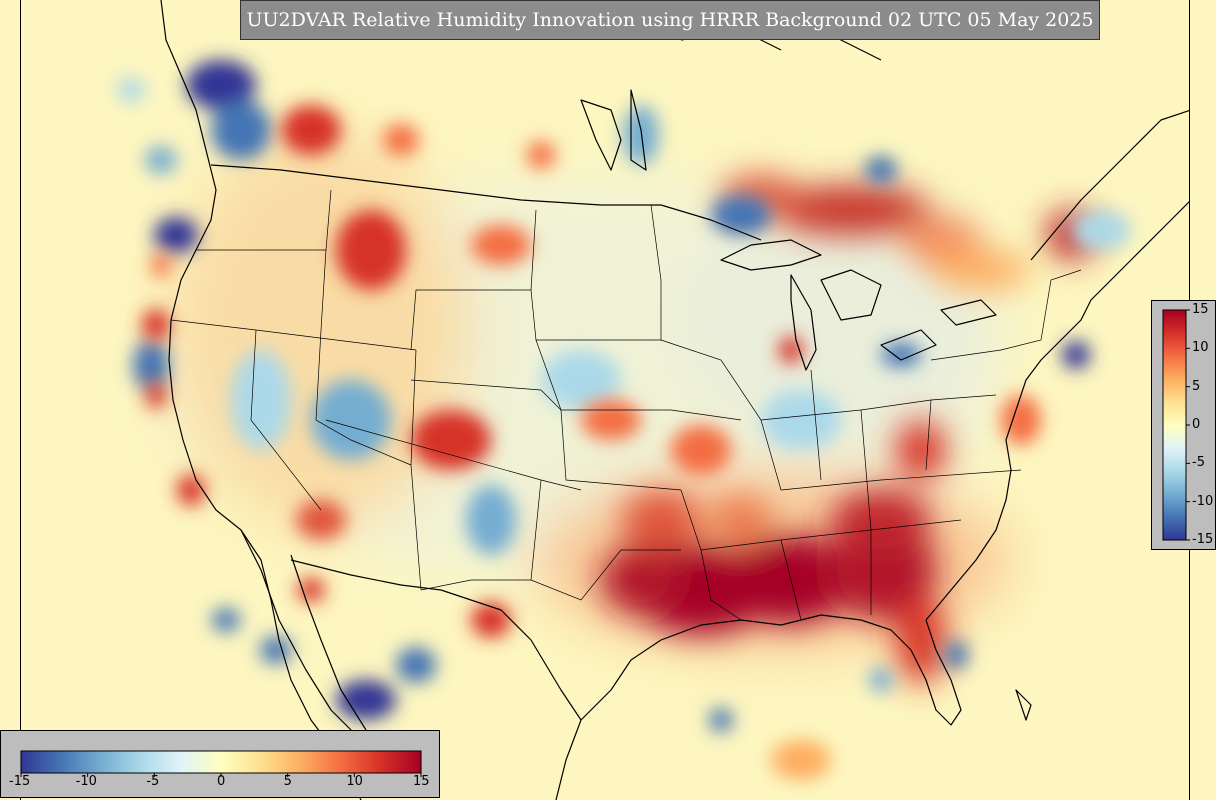  Describe the element at coordinates (1203, 501) in the screenshot. I see `colorbar-vertical-tick-label: -10` at that location.